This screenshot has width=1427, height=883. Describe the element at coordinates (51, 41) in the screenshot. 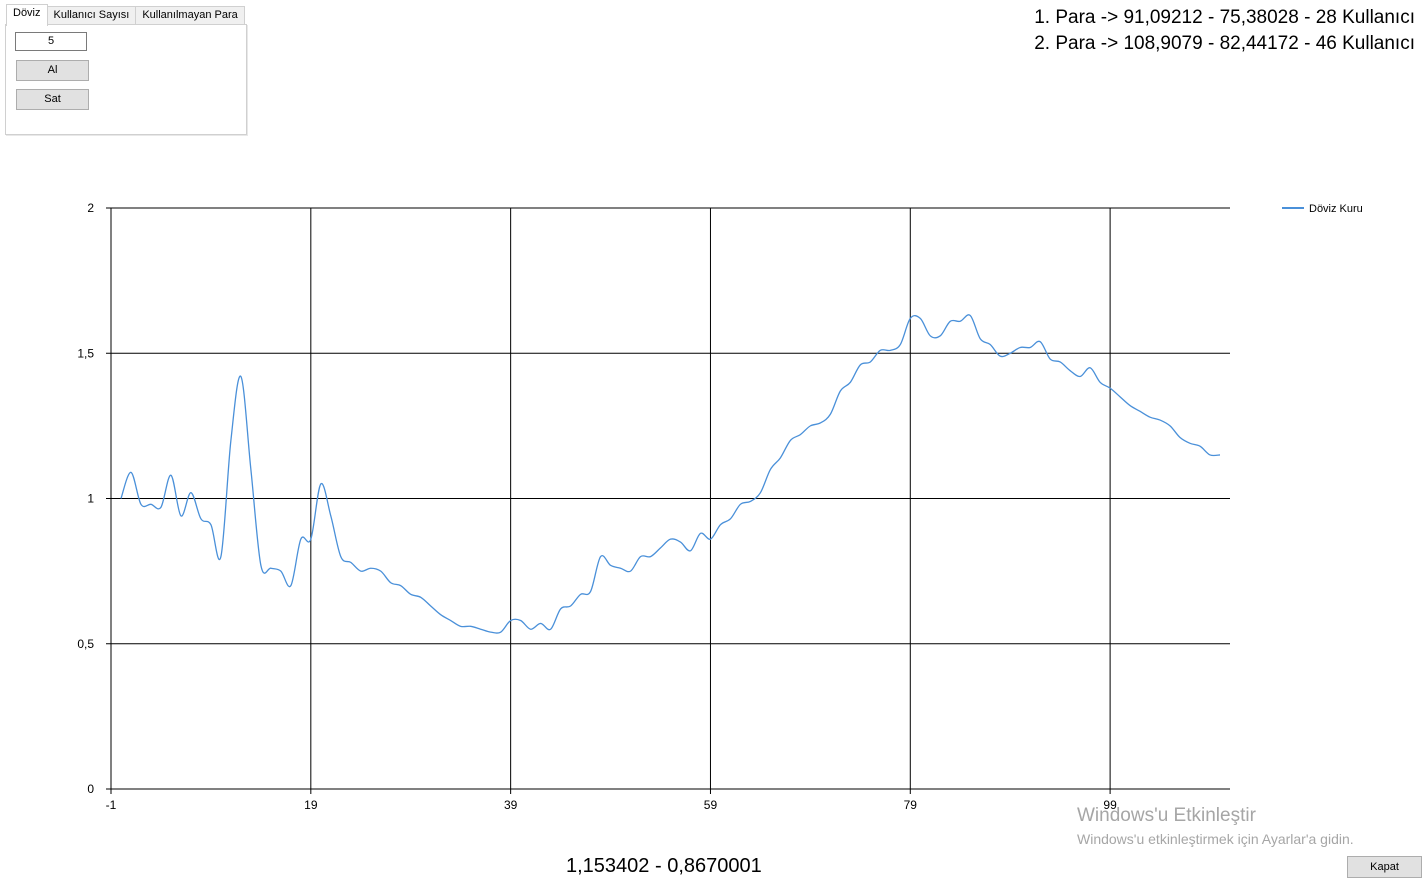

I see `quantity-input` at that location.